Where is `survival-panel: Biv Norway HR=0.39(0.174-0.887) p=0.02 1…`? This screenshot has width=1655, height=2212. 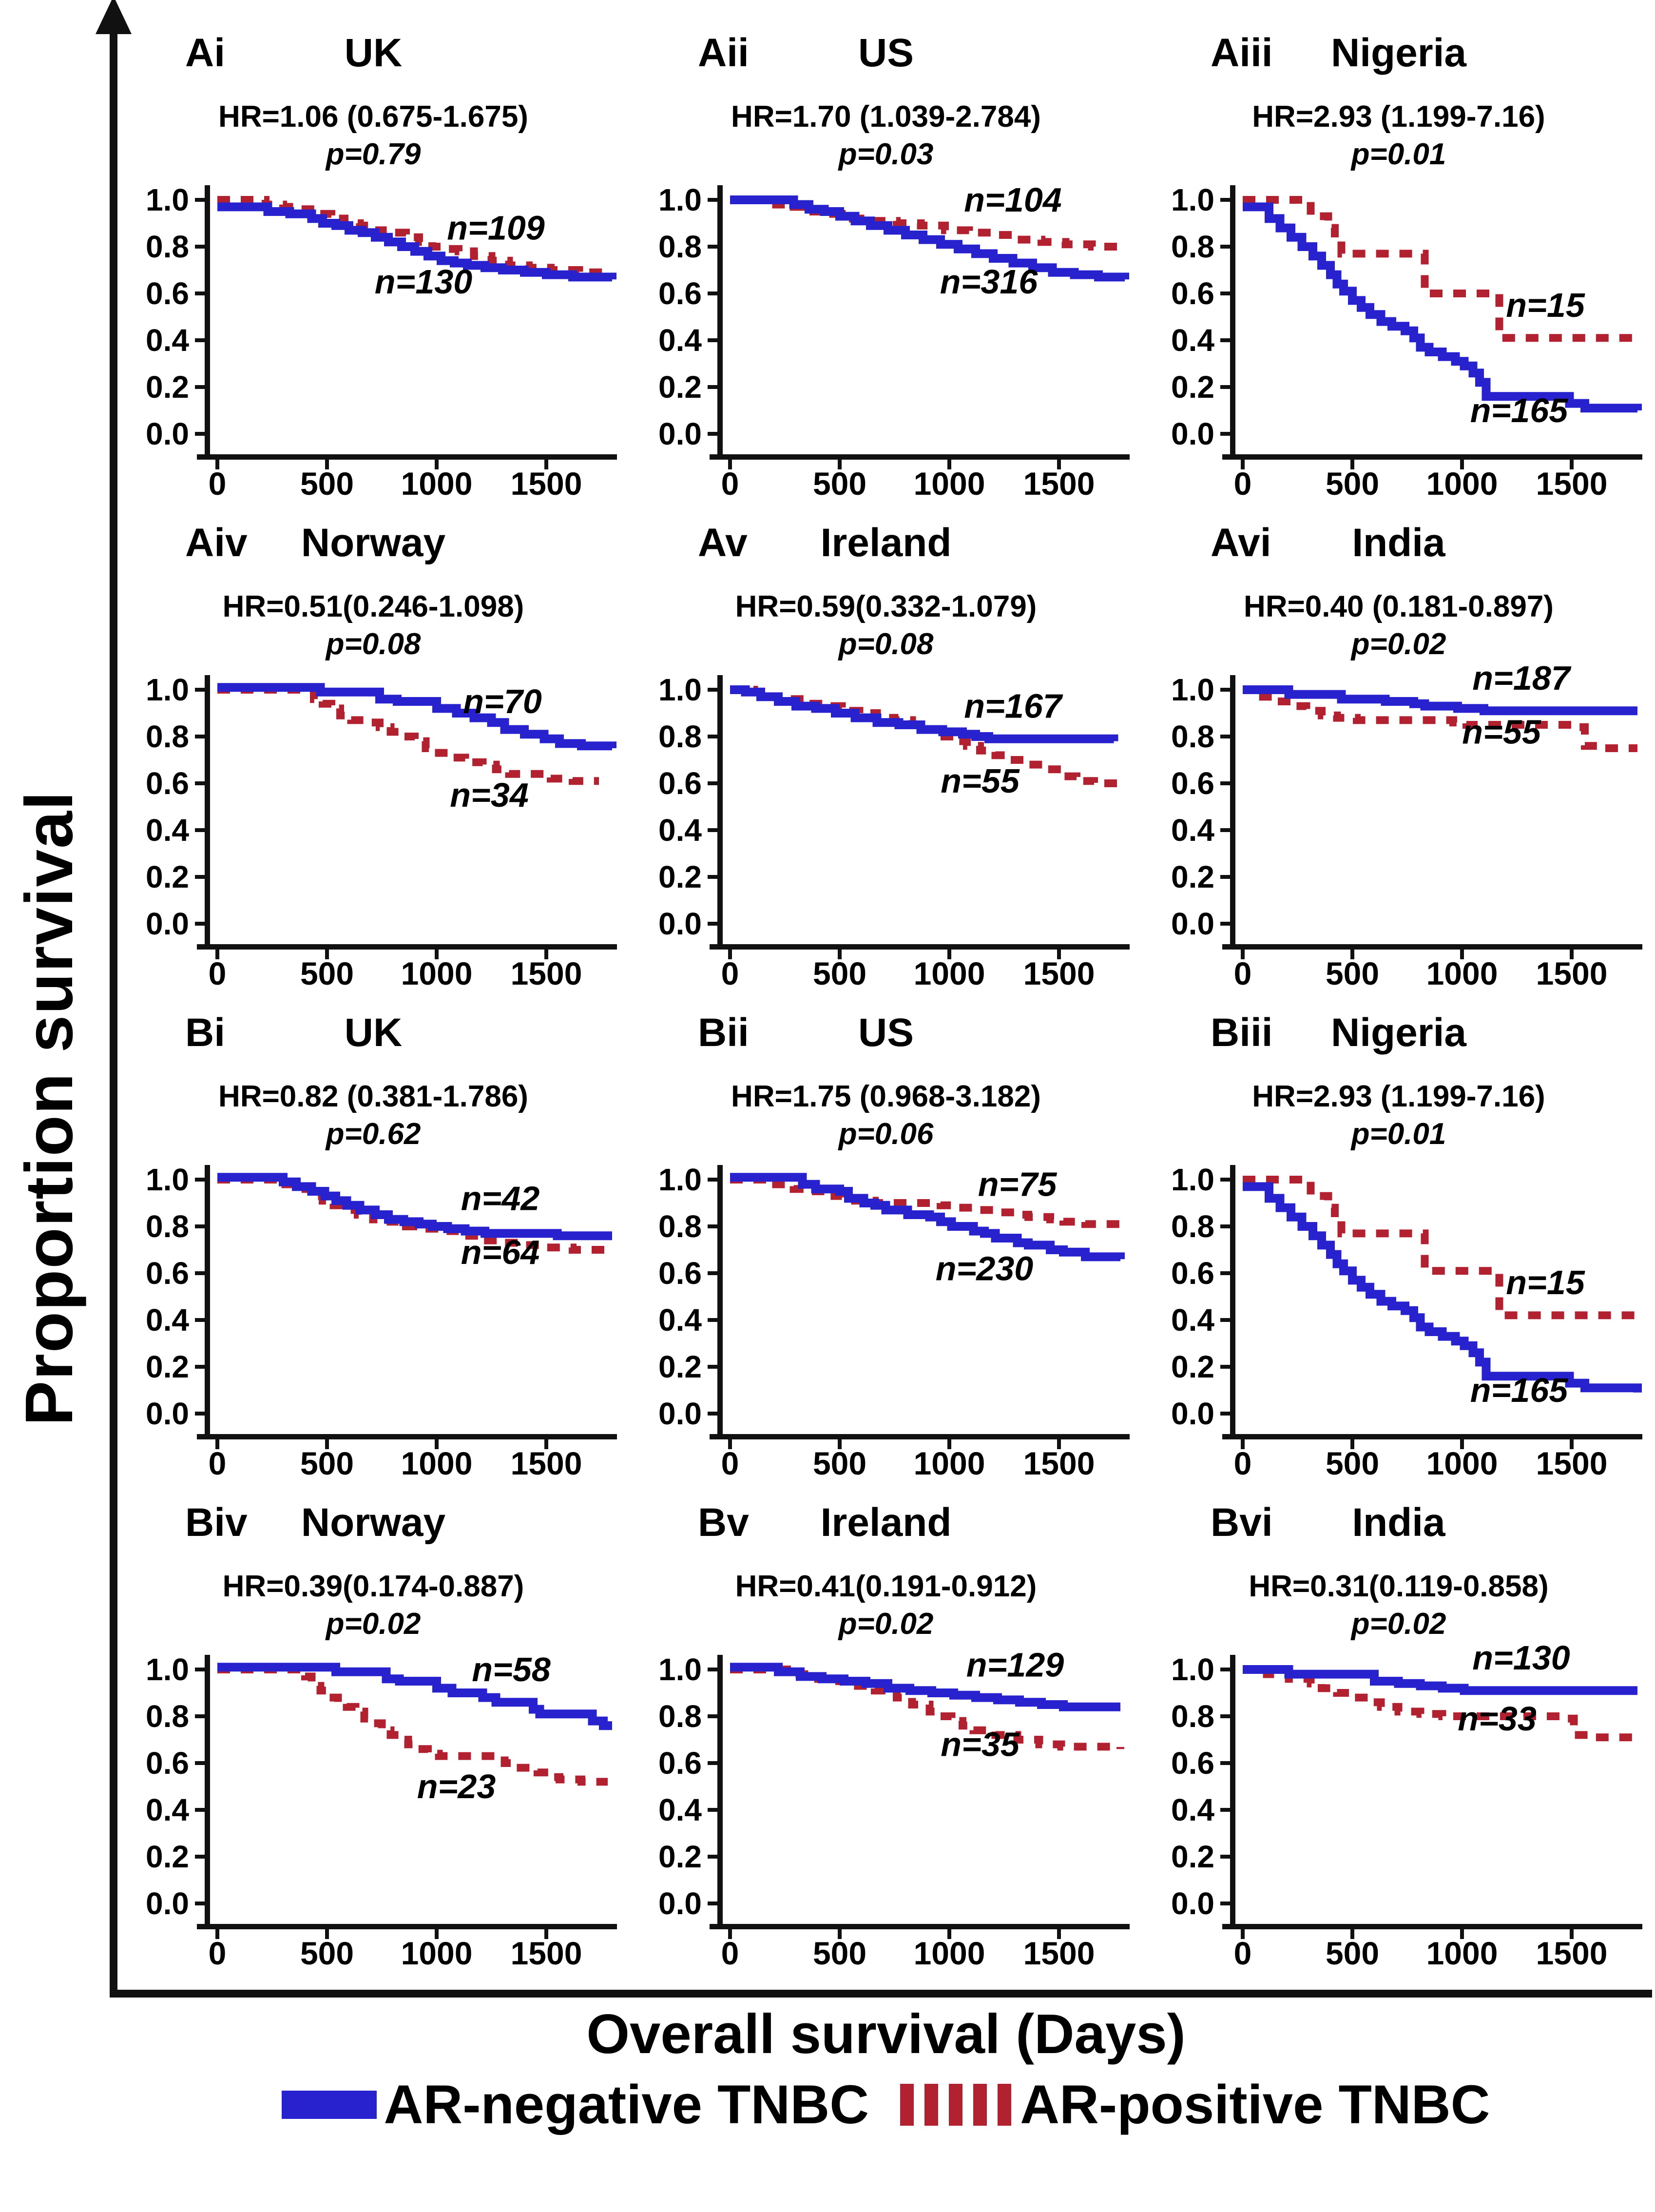 survival-panel: Biv Norway HR=0.39(0.174-0.887) p=0.02 1… is located at coordinates (373, 1739).